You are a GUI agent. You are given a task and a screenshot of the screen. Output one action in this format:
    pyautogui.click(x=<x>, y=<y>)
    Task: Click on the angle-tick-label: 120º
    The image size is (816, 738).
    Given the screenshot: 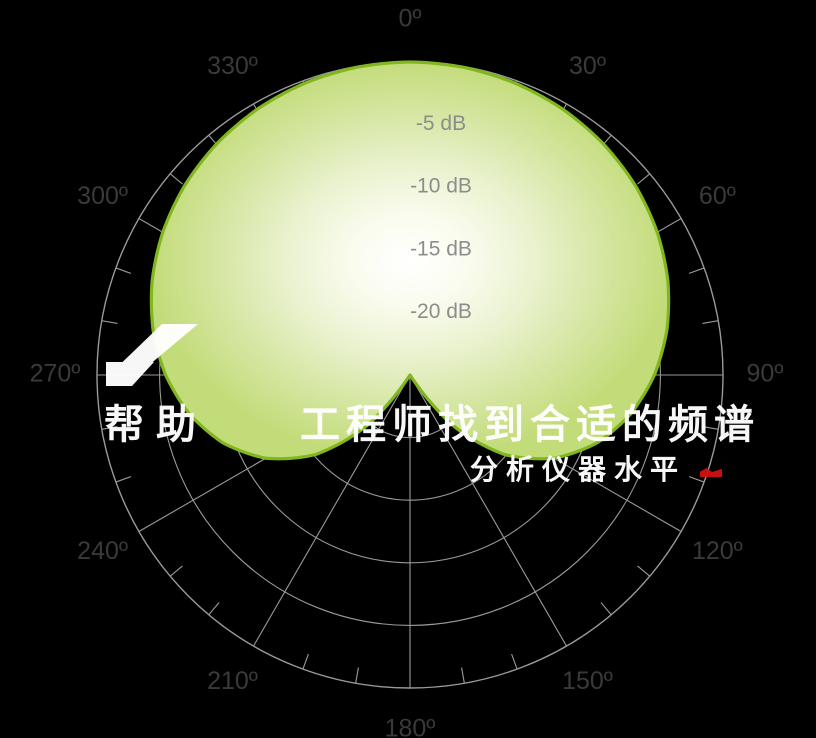 What is the action you would take?
    pyautogui.click(x=717, y=551)
    